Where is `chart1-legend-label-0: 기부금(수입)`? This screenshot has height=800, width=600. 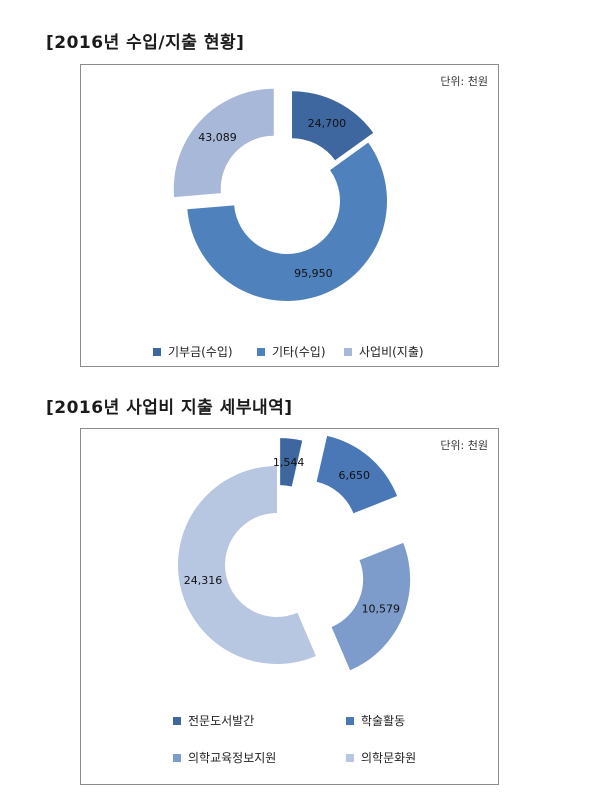 chart1-legend-label-0: 기부금(수입) is located at coordinates (200, 352).